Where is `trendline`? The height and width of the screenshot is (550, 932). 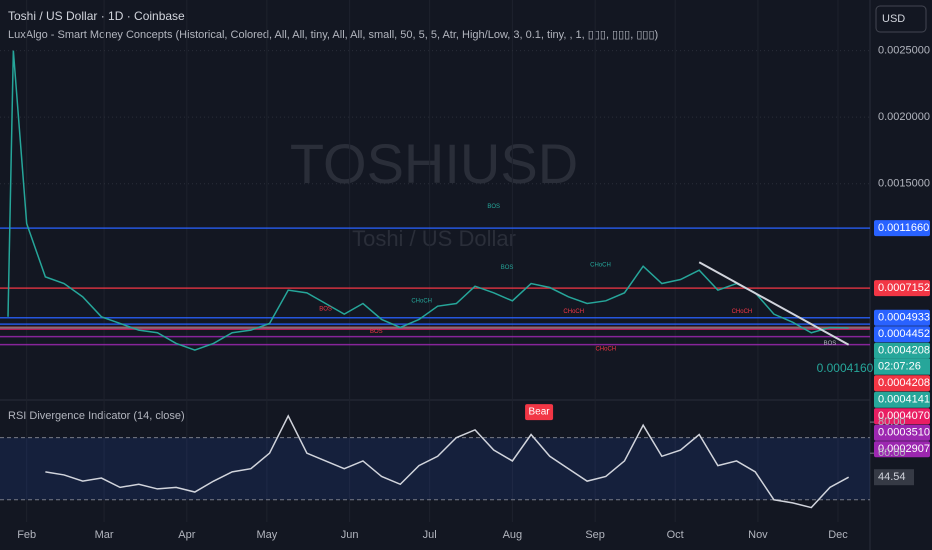
trendline is located at coordinates (774, 303).